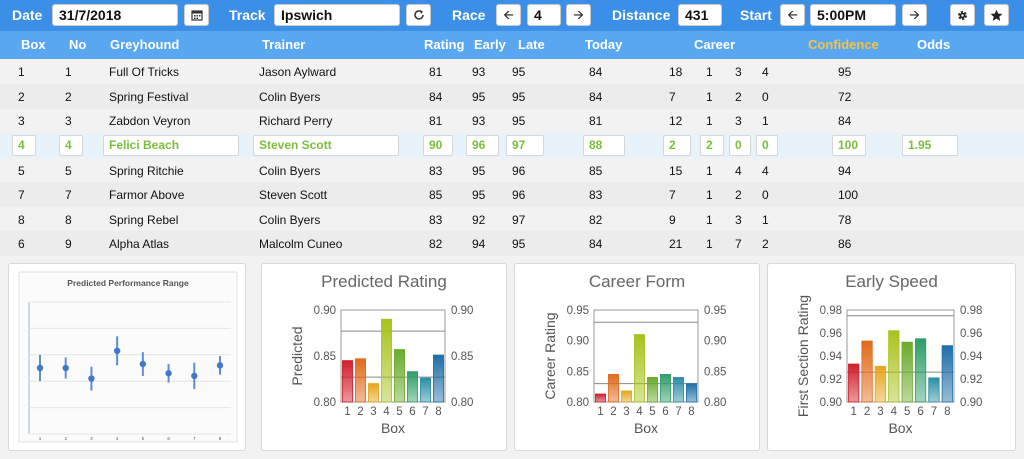 This screenshot has height=459, width=1024. Describe the element at coordinates (386, 412) in the screenshot. I see `x-tick-label: 4` at that location.